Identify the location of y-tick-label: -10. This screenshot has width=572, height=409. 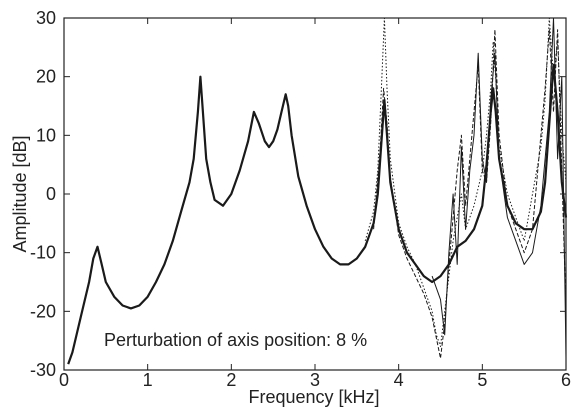
(43, 253).